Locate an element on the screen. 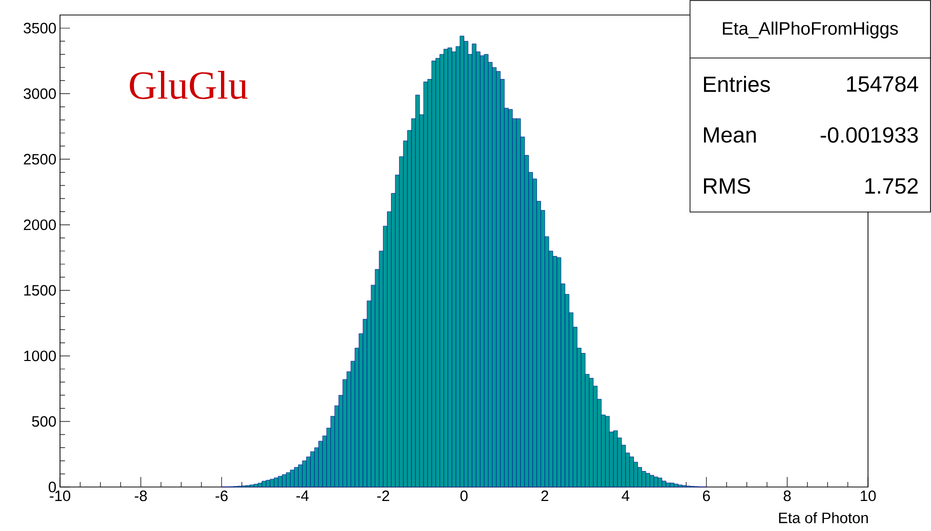 This screenshot has width=931, height=531. y-tick-label: 2500 is located at coordinates (40, 159).